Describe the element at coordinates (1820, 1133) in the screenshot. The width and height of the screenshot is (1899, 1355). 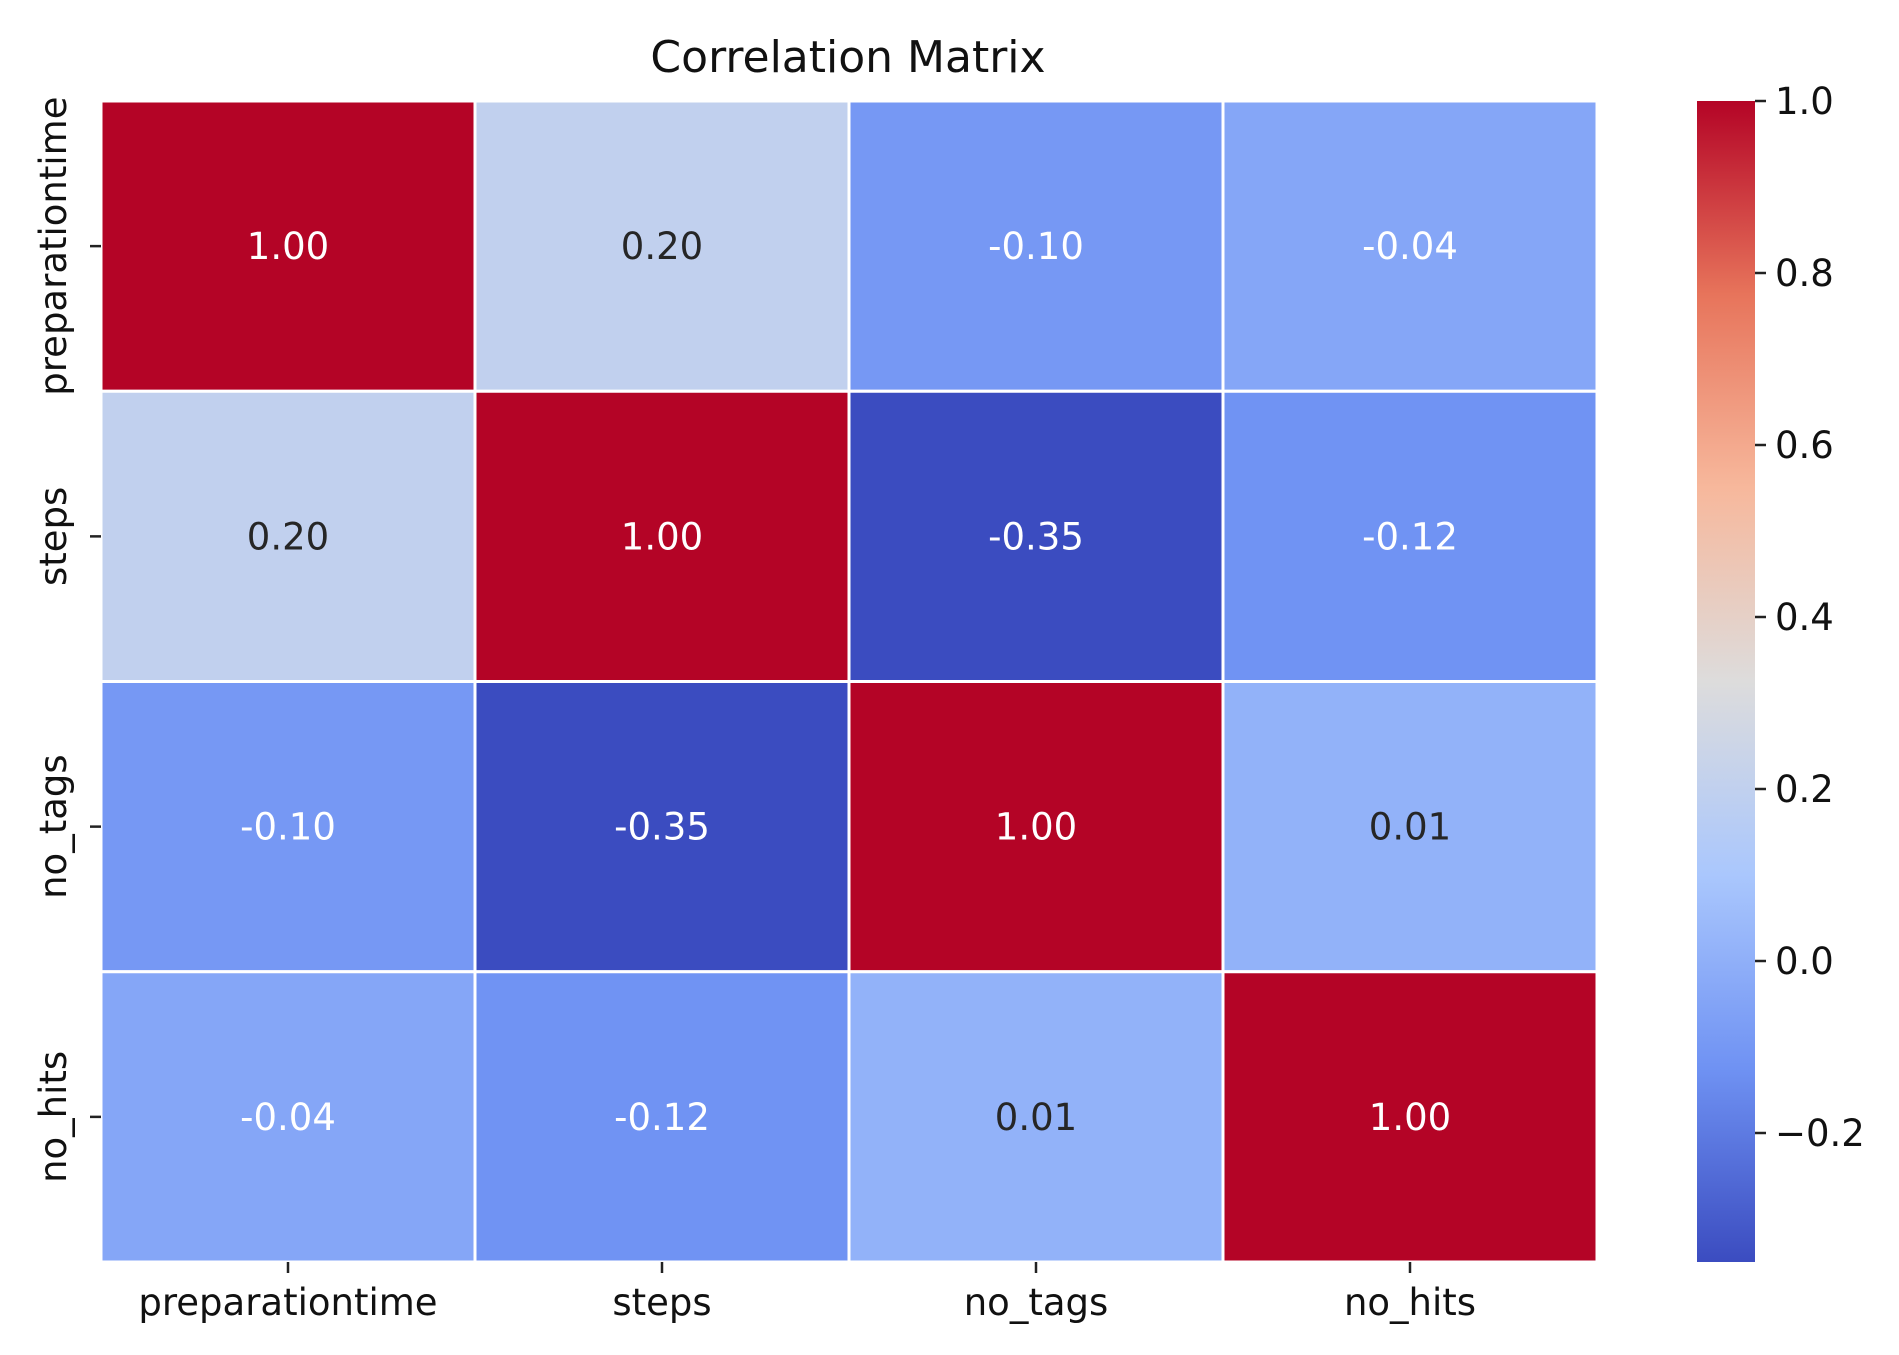
I see `colorbar-tick-label: −0.2` at that location.